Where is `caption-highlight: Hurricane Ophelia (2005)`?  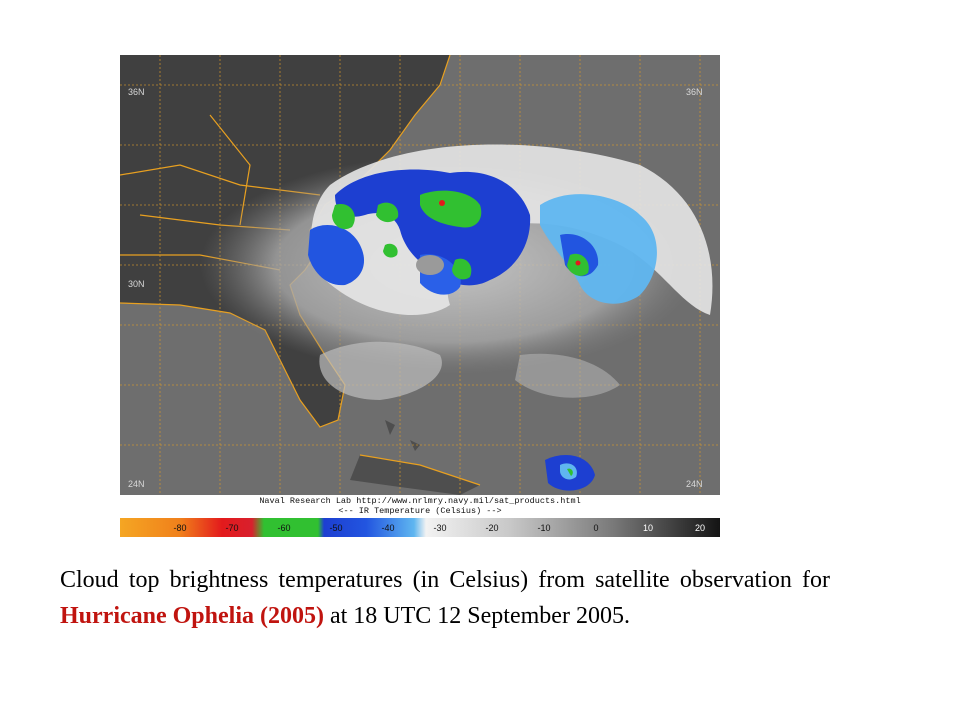
caption-highlight: Hurricane Ophelia (2005) is located at coordinates (192, 616).